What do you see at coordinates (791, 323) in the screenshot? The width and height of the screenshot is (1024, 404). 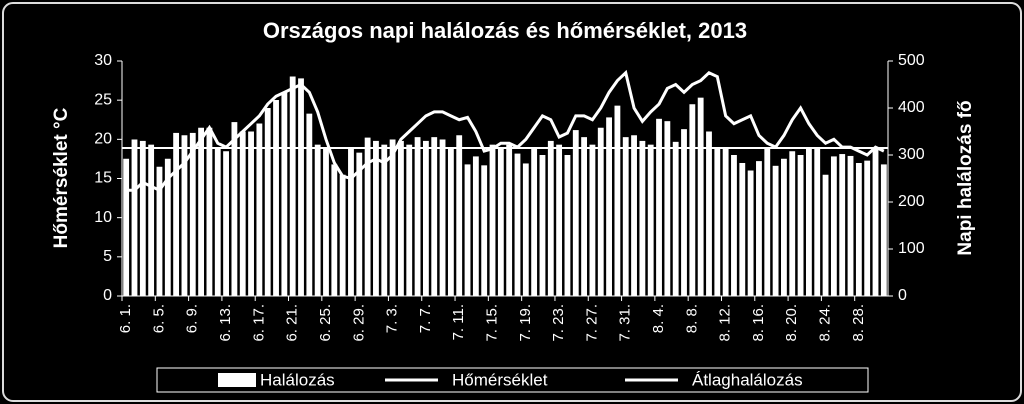 I see `x-tick-label: 8. 20.` at bounding box center [791, 323].